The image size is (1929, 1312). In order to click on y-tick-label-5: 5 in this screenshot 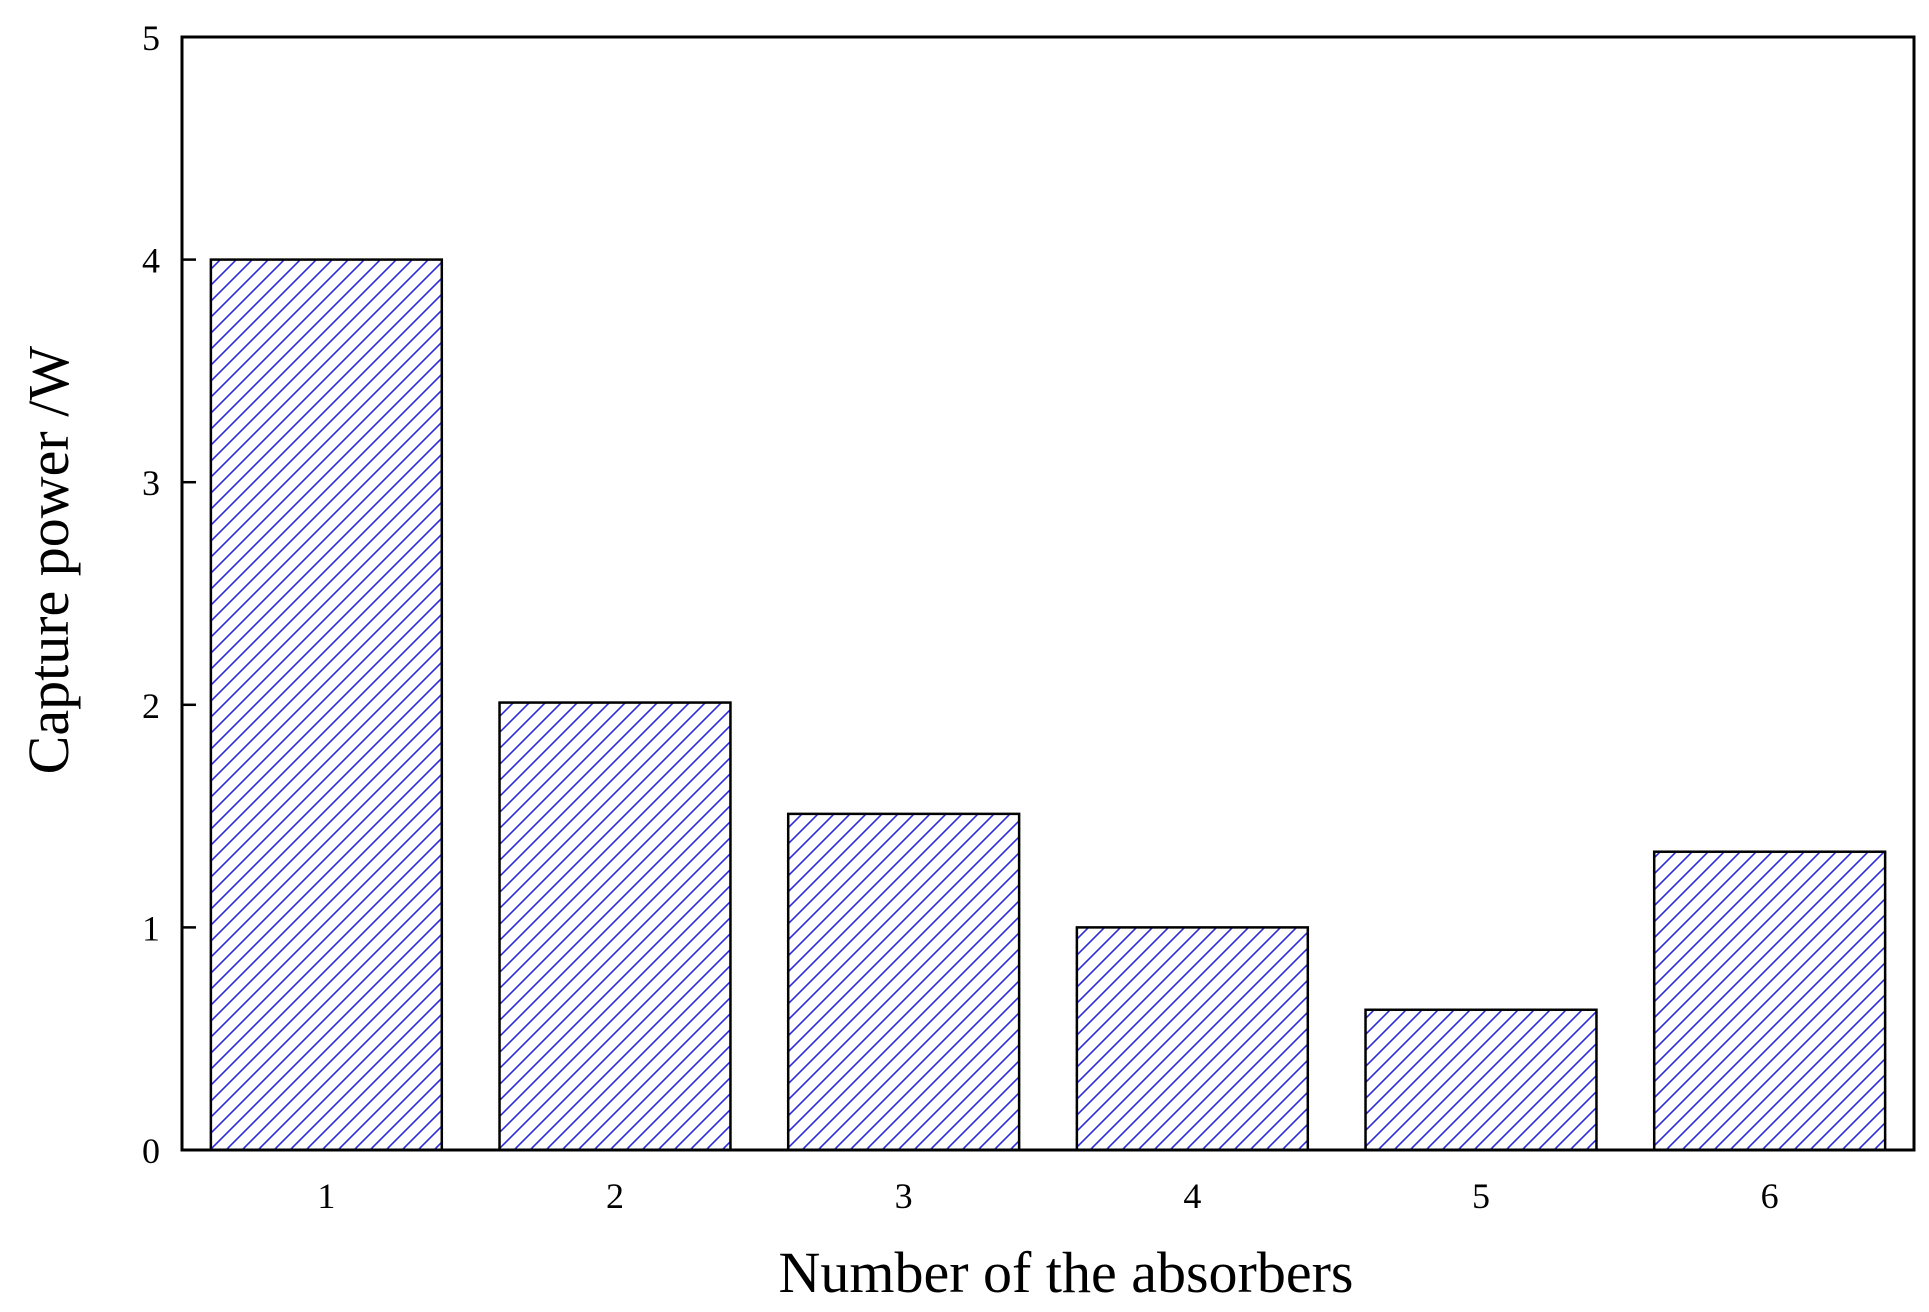, I will do `click(151, 38)`.